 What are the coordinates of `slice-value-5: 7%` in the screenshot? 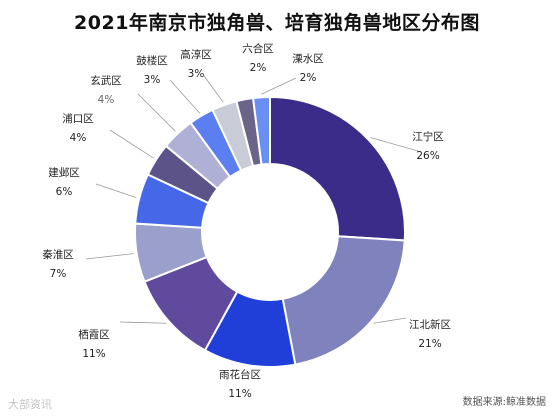 It's located at (58, 274).